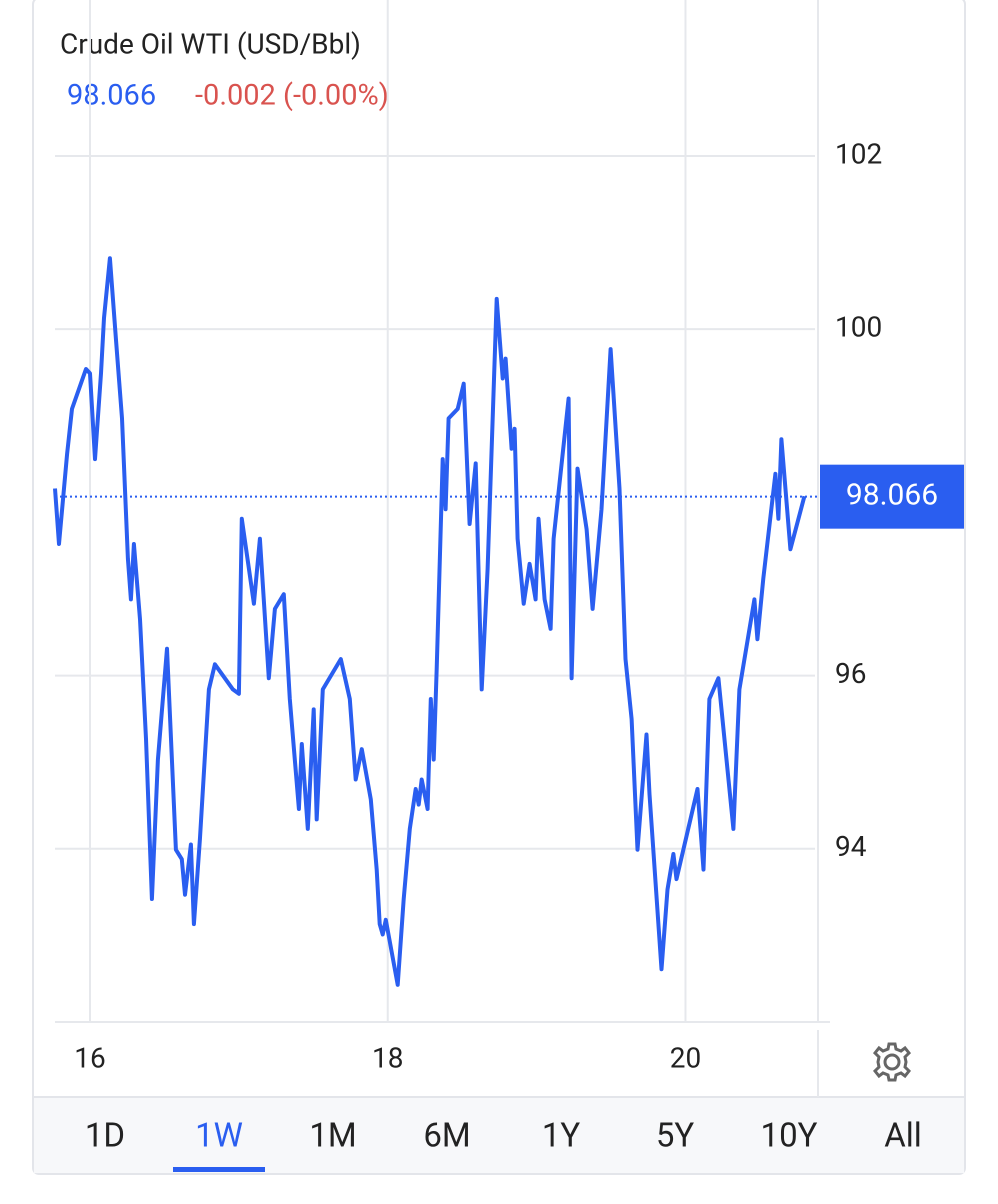  What do you see at coordinates (332, 1136) in the screenshot?
I see `range-button: 1M` at bounding box center [332, 1136].